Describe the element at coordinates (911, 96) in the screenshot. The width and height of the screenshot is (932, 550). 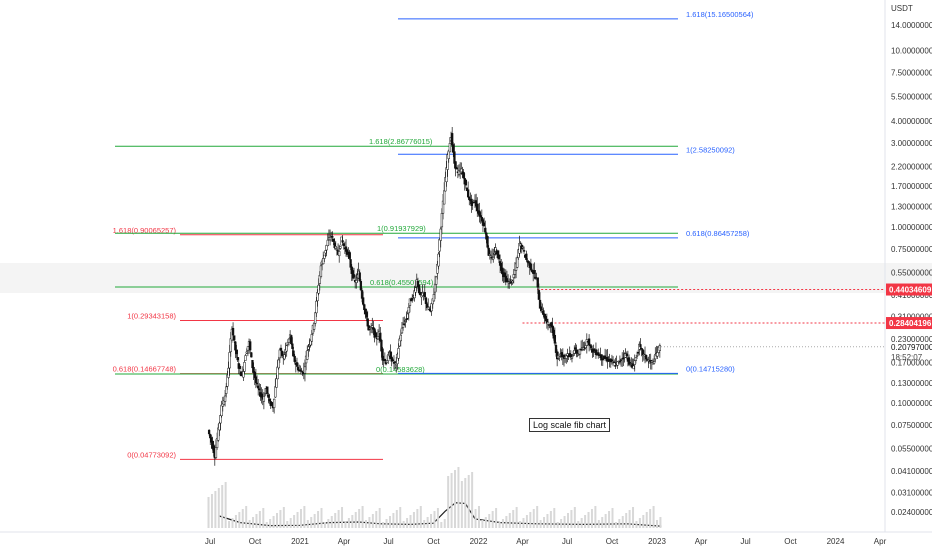
I see `y-tick-label: 5.50000000` at that location.